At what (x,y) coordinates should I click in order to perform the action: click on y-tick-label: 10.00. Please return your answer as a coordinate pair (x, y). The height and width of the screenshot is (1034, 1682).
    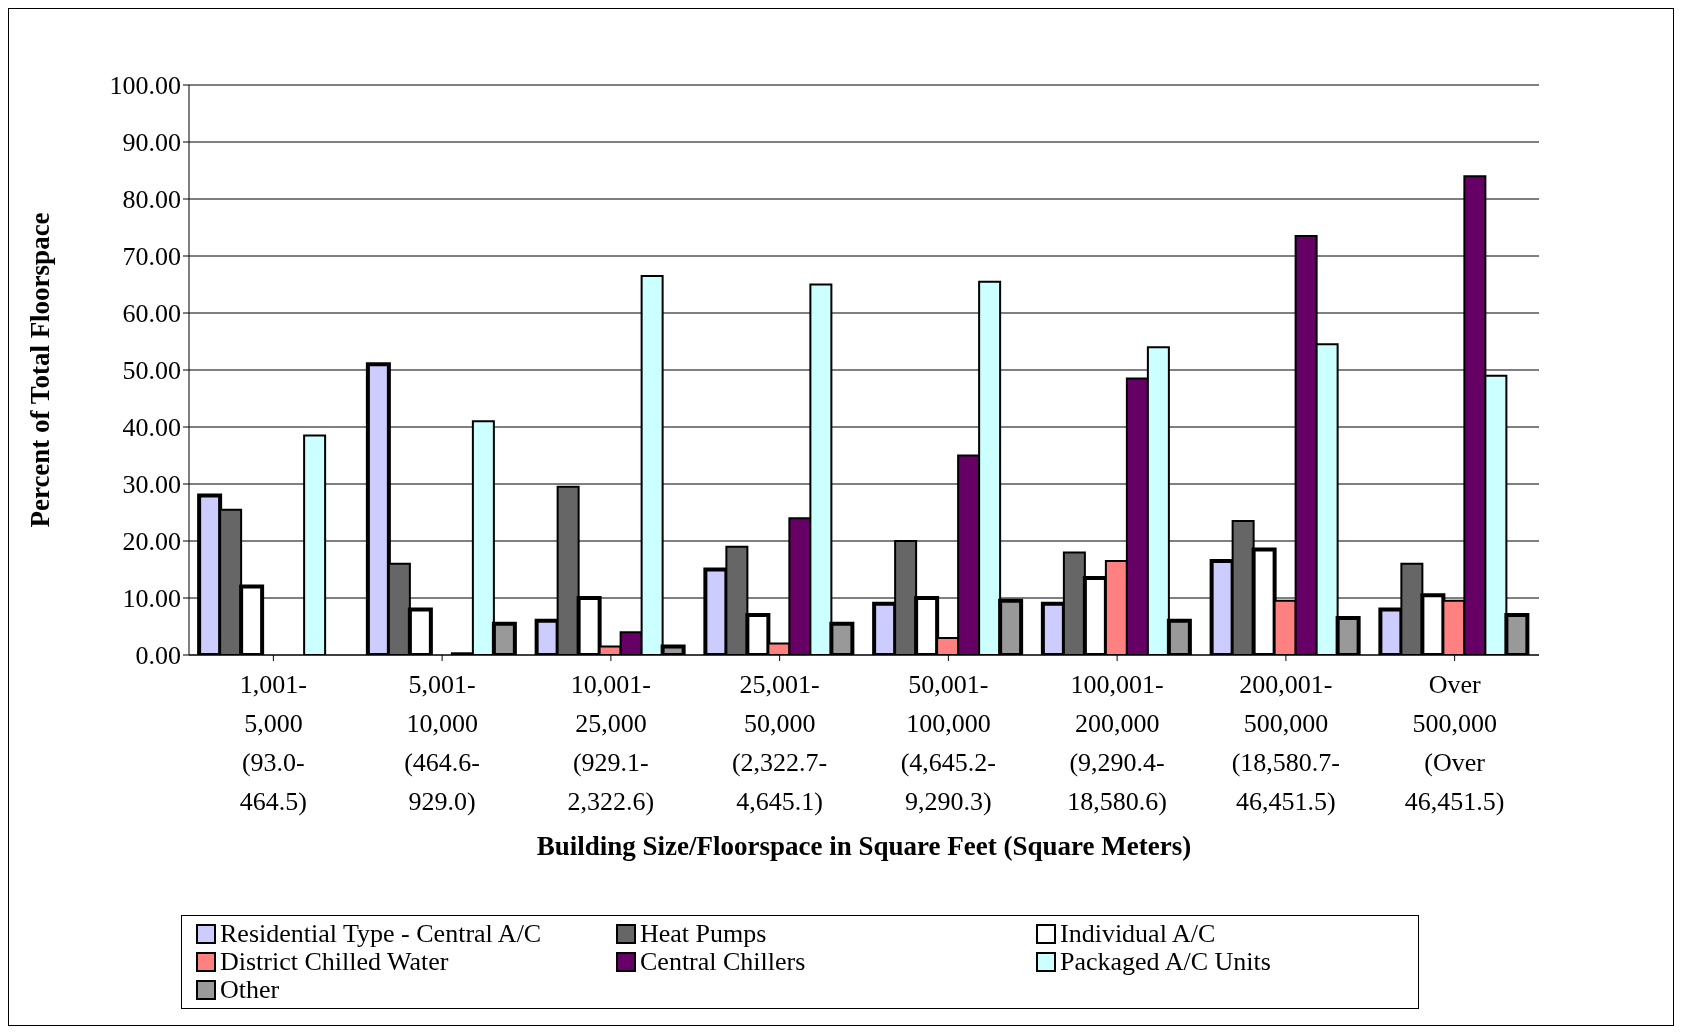
    Looking at the image, I should click on (151, 599).